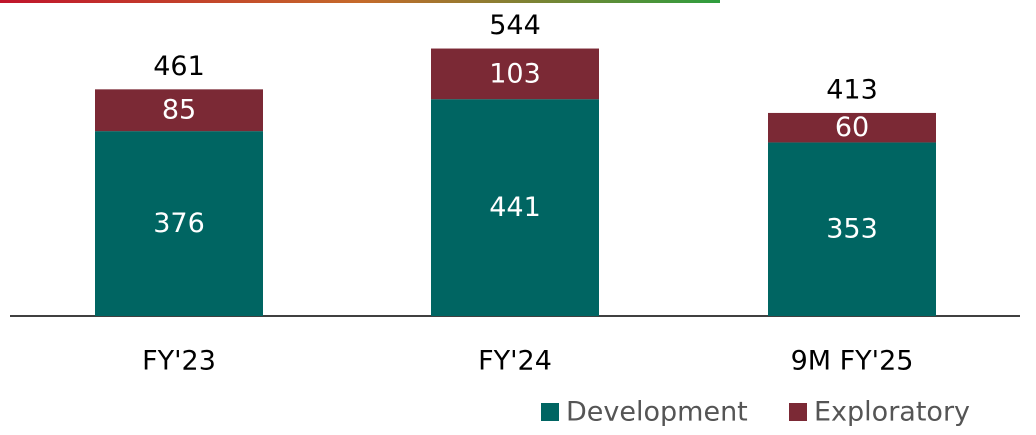 Image resolution: width=1036 pixels, height=435 pixels. I want to click on total-label: 544, so click(515, 25).